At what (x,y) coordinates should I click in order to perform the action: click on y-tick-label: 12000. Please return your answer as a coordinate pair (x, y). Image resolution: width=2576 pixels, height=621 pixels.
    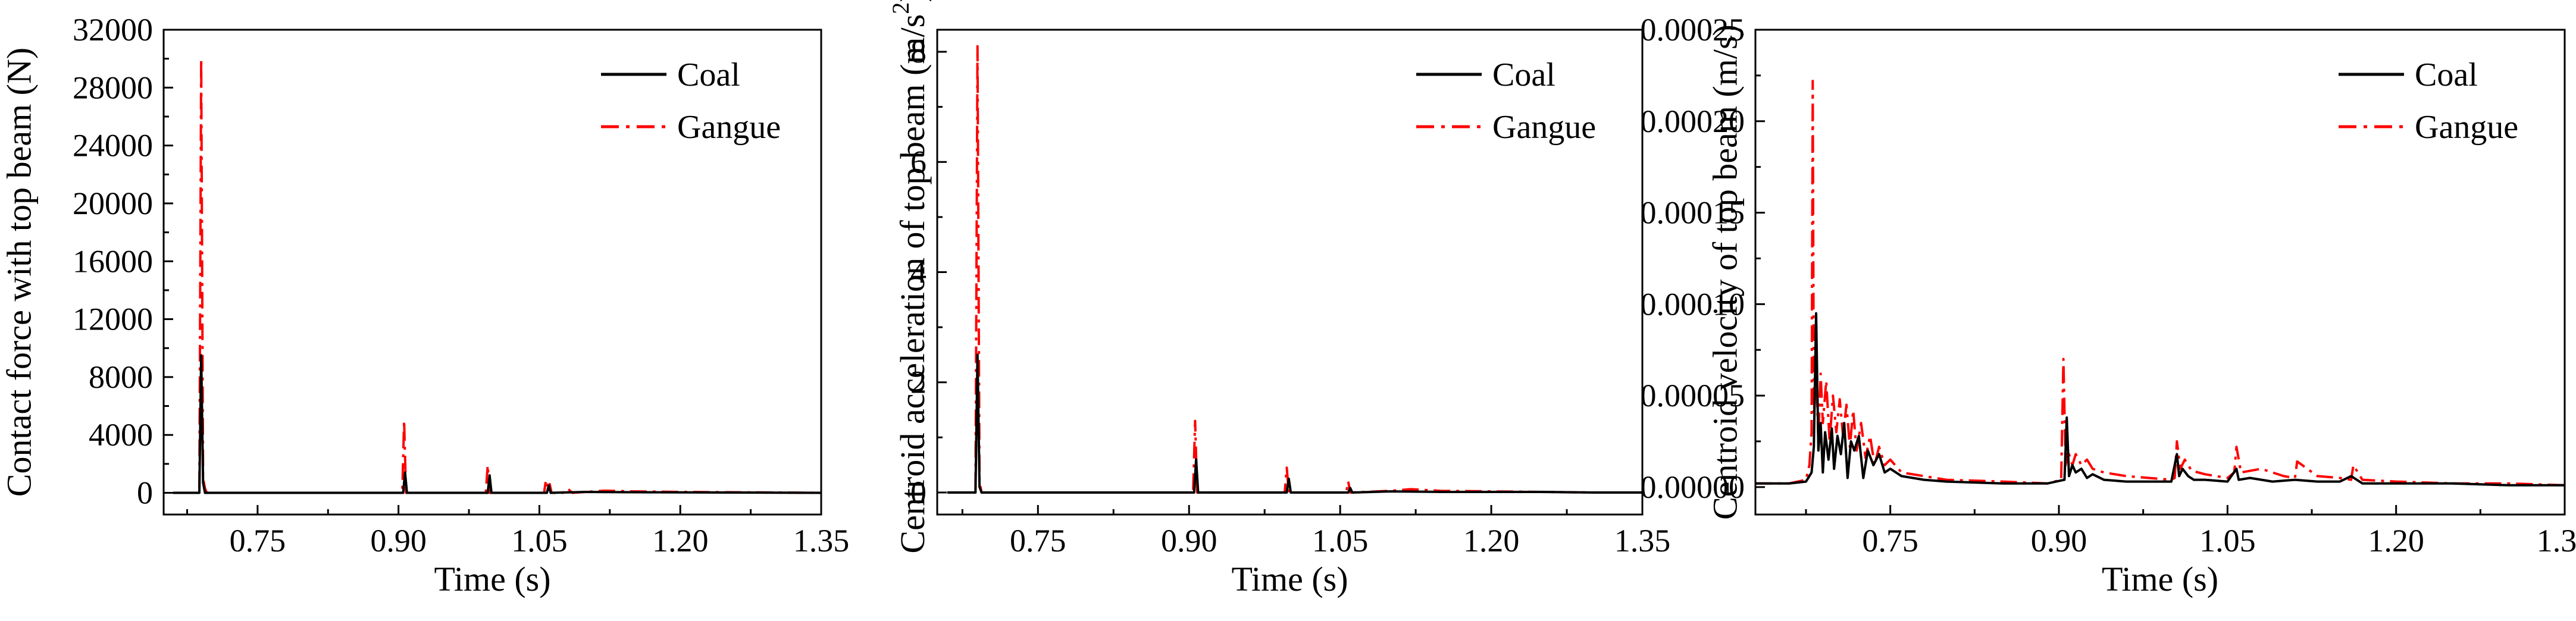
    Looking at the image, I should click on (113, 319).